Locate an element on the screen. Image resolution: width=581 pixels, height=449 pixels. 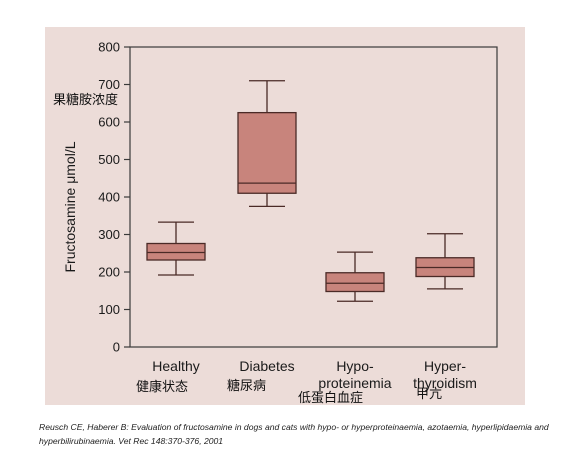
y-tick-label: 600 is located at coordinates (109, 122).